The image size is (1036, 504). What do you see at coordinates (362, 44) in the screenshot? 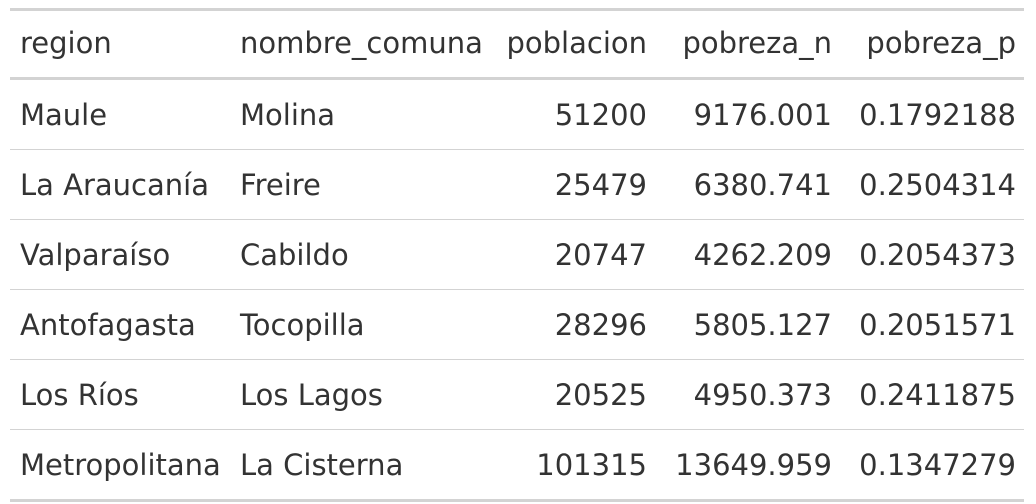
I see `column-header-nombre-comuna: nombre_comuna` at bounding box center [362, 44].